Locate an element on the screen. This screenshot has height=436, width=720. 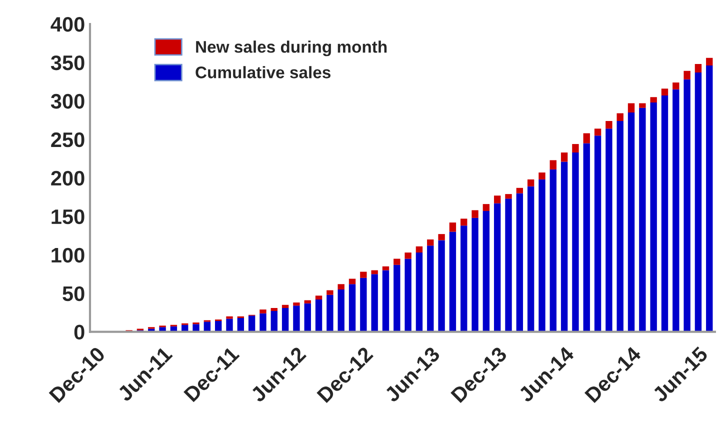
y-tick-label: 300 is located at coordinates (67, 101).